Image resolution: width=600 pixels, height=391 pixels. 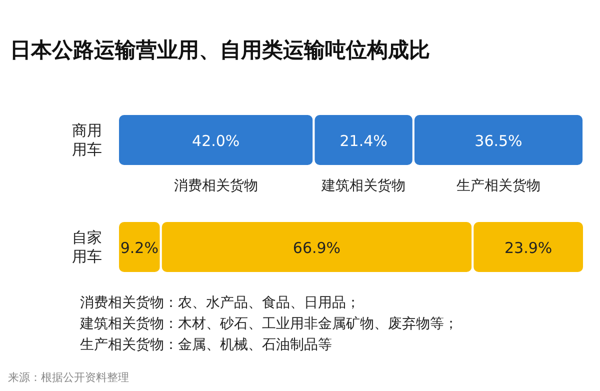 What do you see at coordinates (269, 324) in the screenshot?
I see `text: 建筑相关货物：木材、砂石、工业用非金属矿物、废弃物等；` at bounding box center [269, 324].